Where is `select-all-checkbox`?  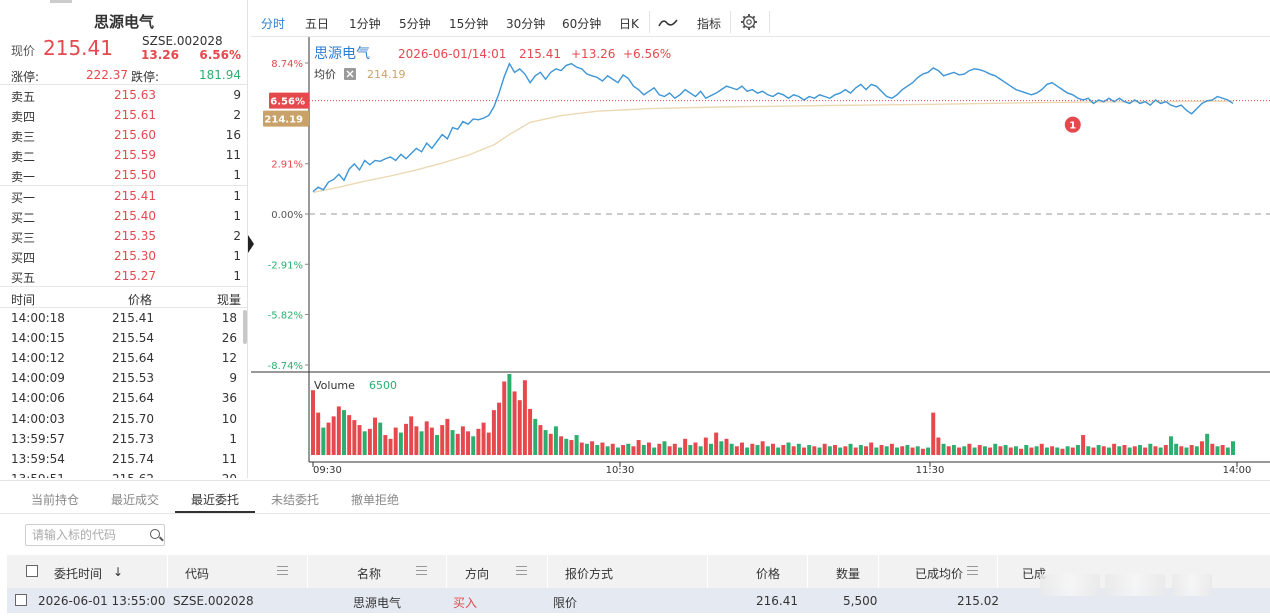 select-all-checkbox is located at coordinates (32, 571).